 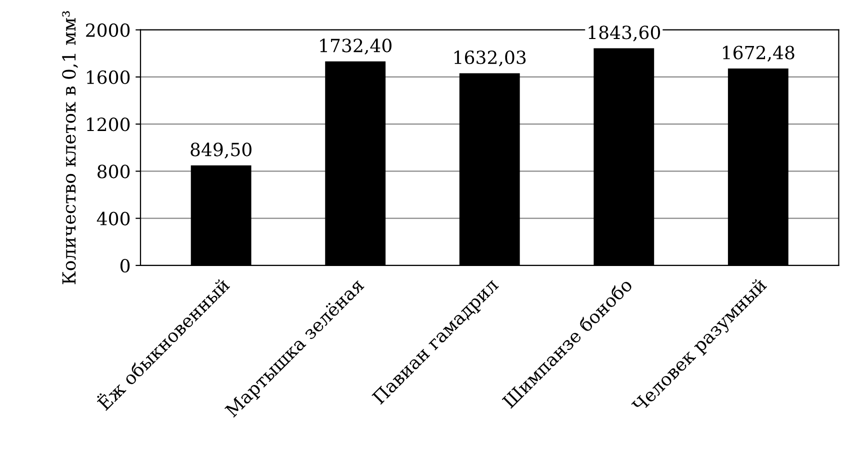 I want to click on data-label: 1732,40, so click(x=356, y=46).